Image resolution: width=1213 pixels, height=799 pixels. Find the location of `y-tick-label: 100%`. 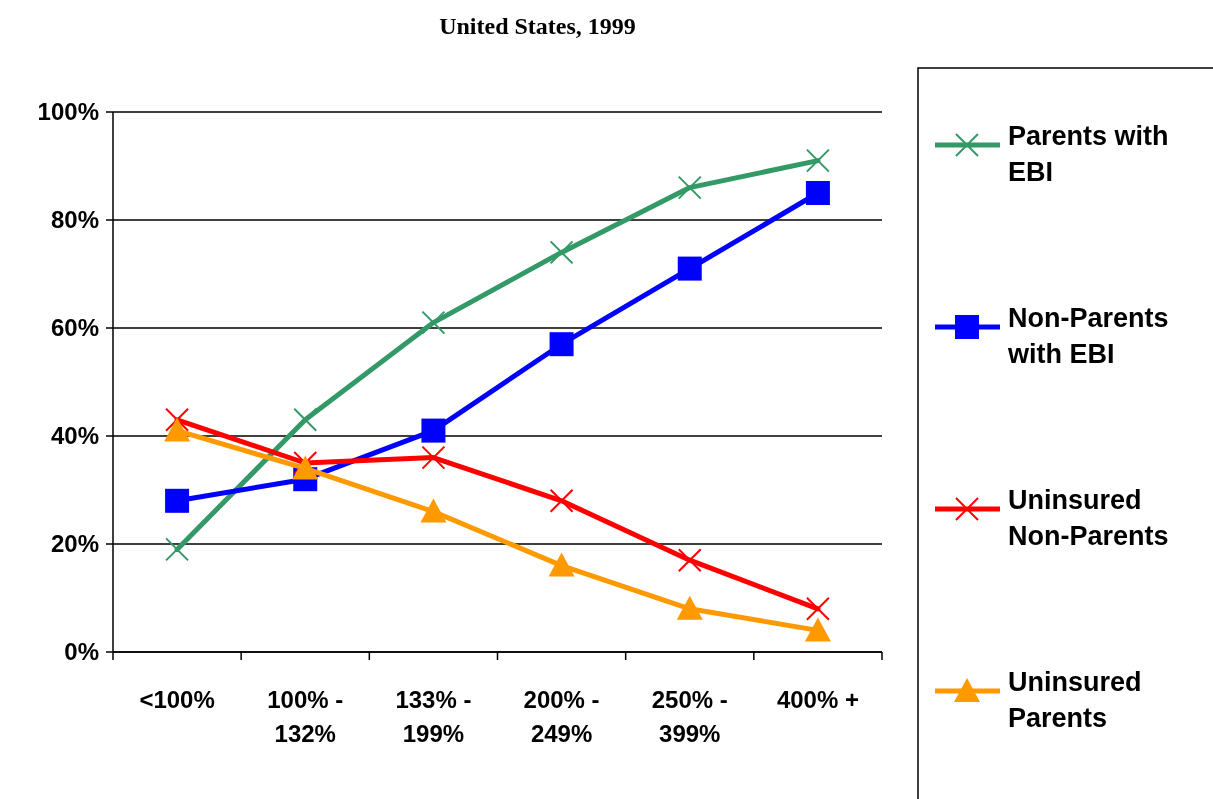

y-tick-label: 100% is located at coordinates (68, 112).